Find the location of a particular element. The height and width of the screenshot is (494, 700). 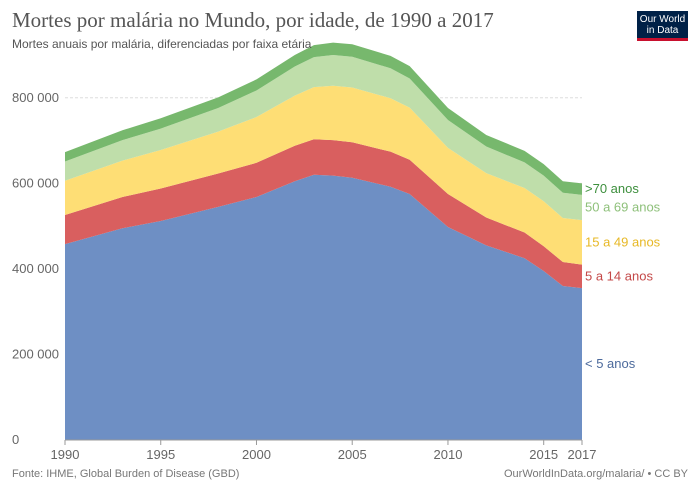

y-tick-label: 600 000 is located at coordinates (35, 182).